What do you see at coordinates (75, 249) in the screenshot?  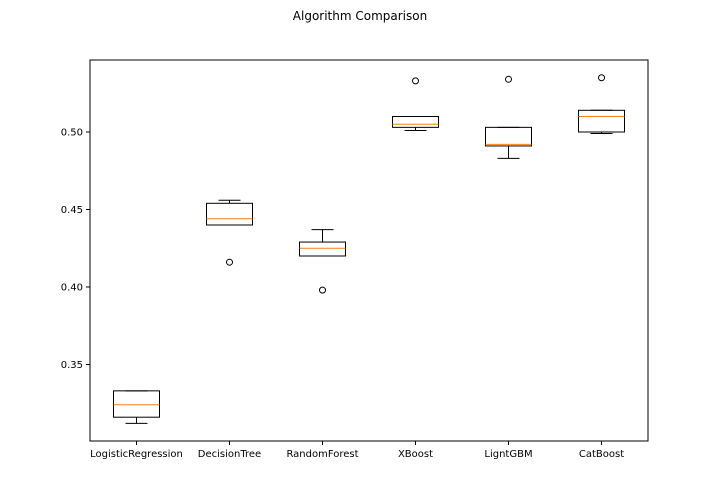 I see `y-axis: 0.35 0.40 0.45 0.50` at bounding box center [75, 249].